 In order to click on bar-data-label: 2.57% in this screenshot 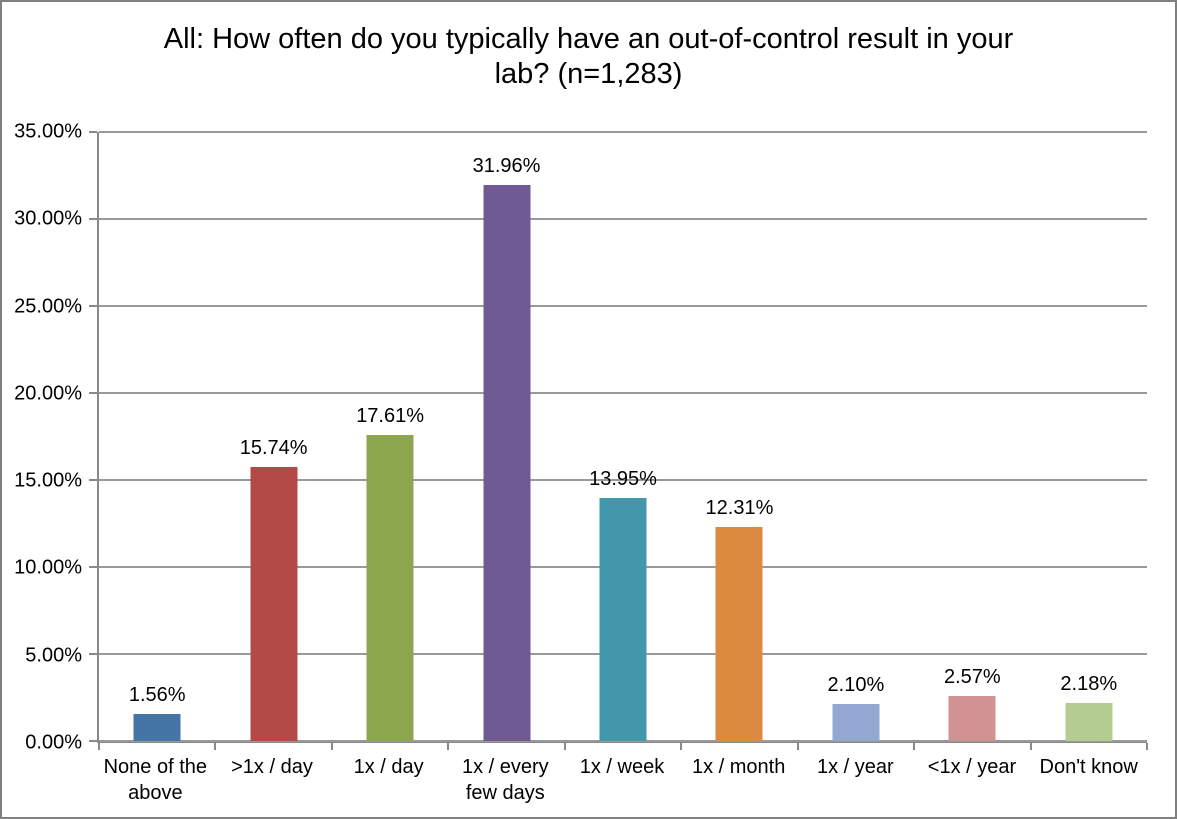, I will do `click(972, 677)`.